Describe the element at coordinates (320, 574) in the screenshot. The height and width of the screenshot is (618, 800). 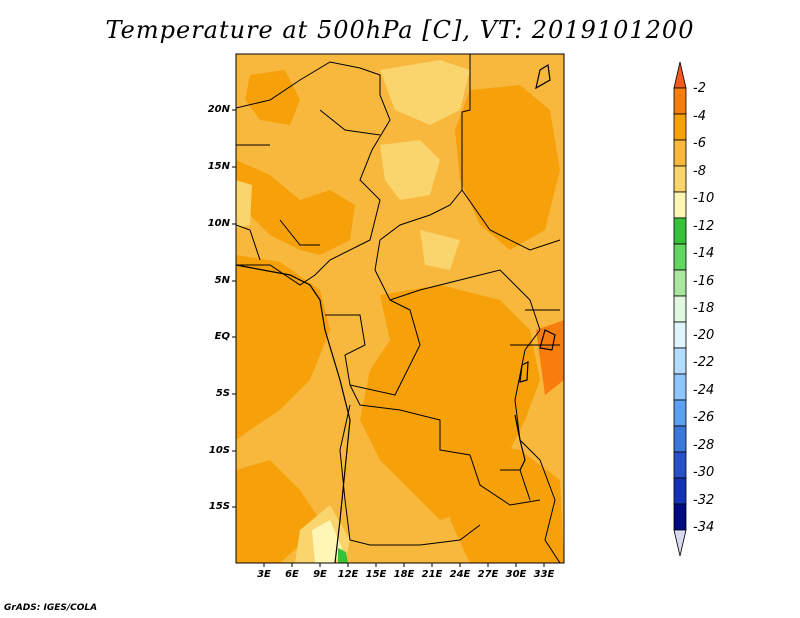
I see `x-label-9e: 9E` at that location.